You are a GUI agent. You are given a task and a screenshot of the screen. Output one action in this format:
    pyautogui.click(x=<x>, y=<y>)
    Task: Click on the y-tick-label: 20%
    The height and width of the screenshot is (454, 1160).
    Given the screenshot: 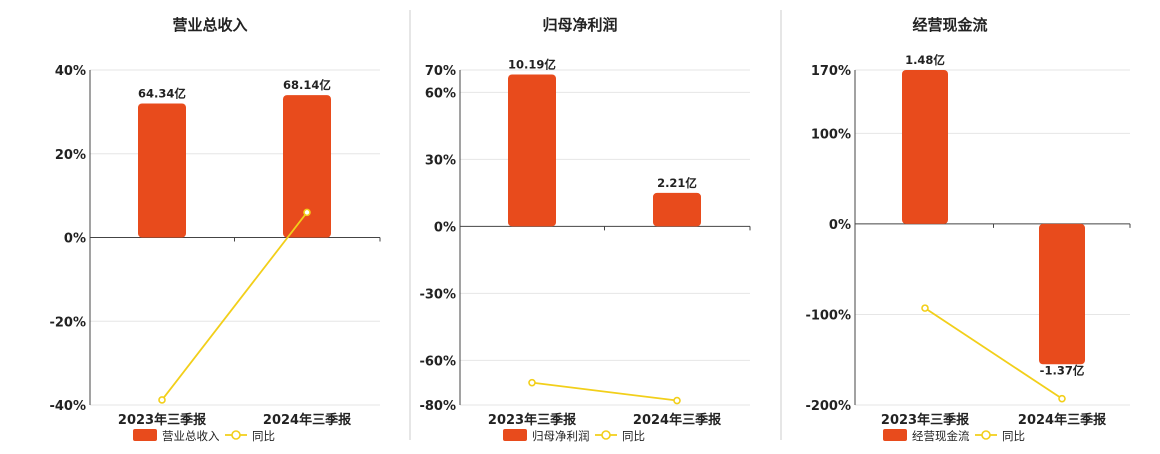 What is the action you would take?
    pyautogui.click(x=70, y=155)
    